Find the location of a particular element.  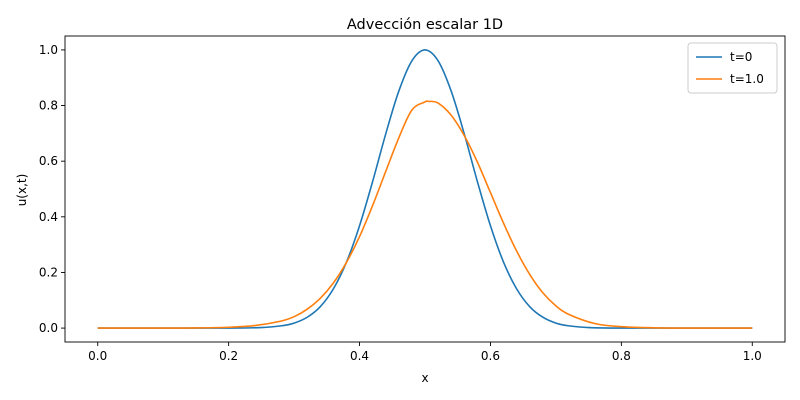

legend-label: t=1.0 is located at coordinates (747, 79).